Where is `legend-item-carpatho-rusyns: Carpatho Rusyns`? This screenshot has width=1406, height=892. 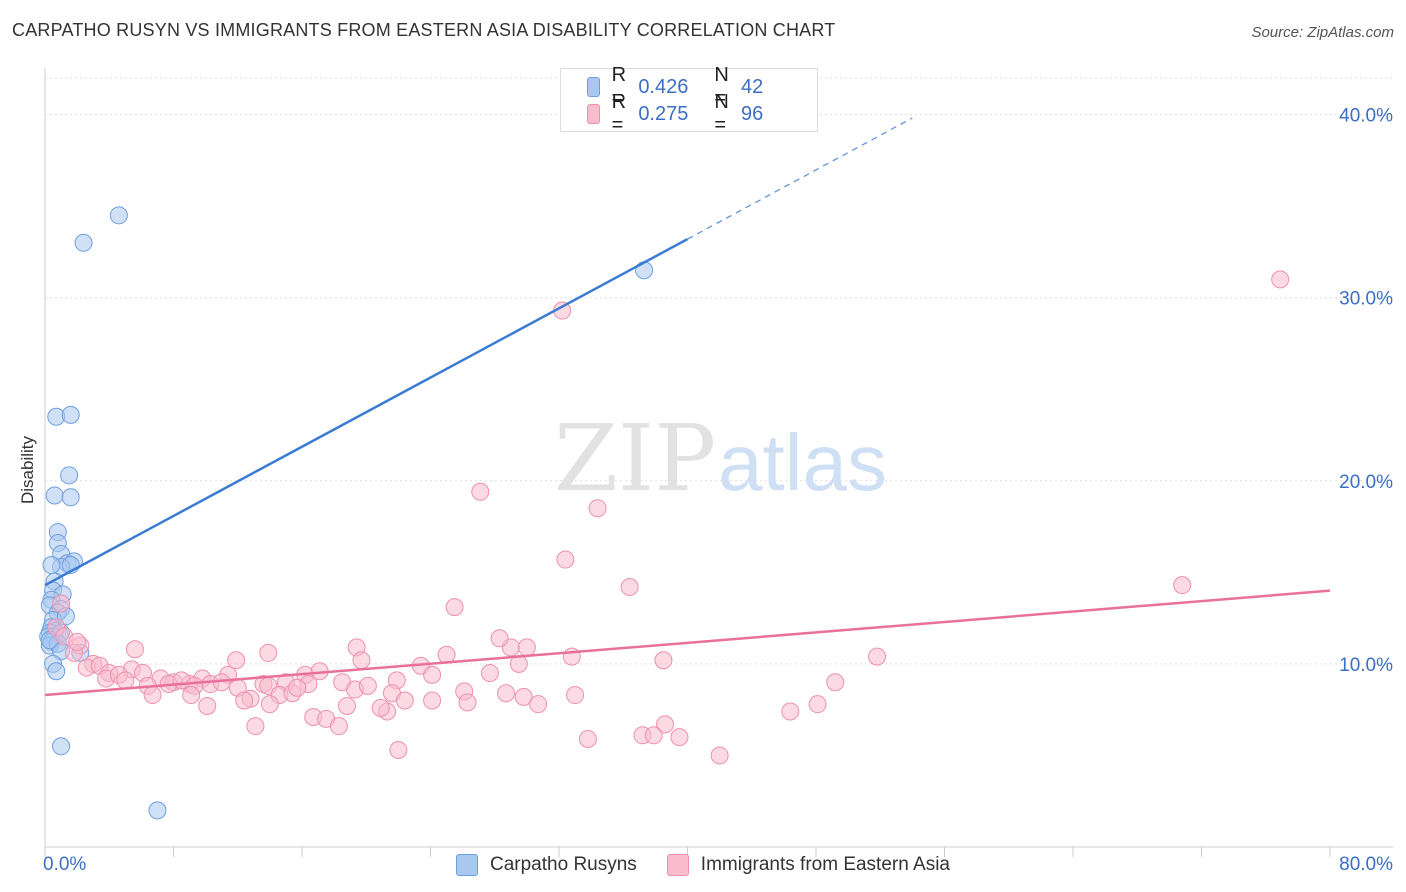 legend-item-carpatho-rusyns: Carpatho Rusyns is located at coordinates (546, 865).